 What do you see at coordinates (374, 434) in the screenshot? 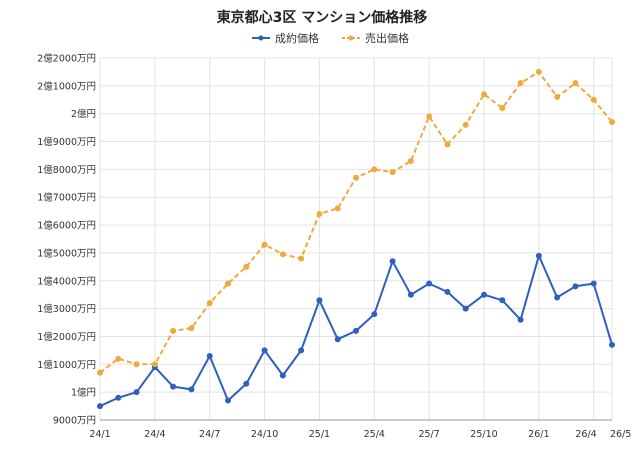
I see `x-tick-label: 25/4` at bounding box center [374, 434].